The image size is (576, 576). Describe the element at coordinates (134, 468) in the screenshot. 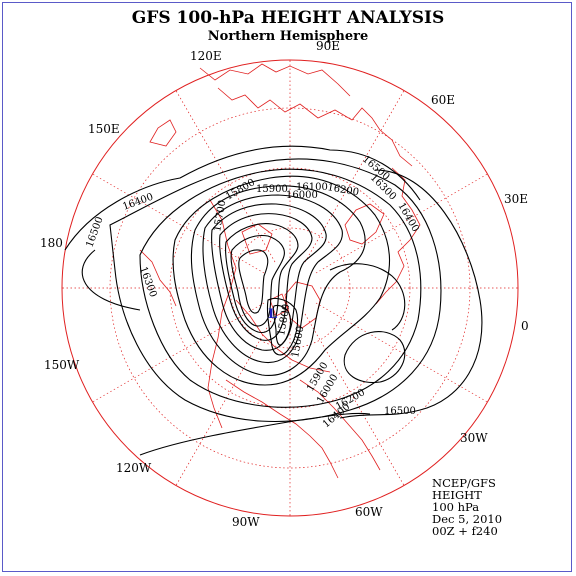

I see `lon-label-120w: 120W` at that location.